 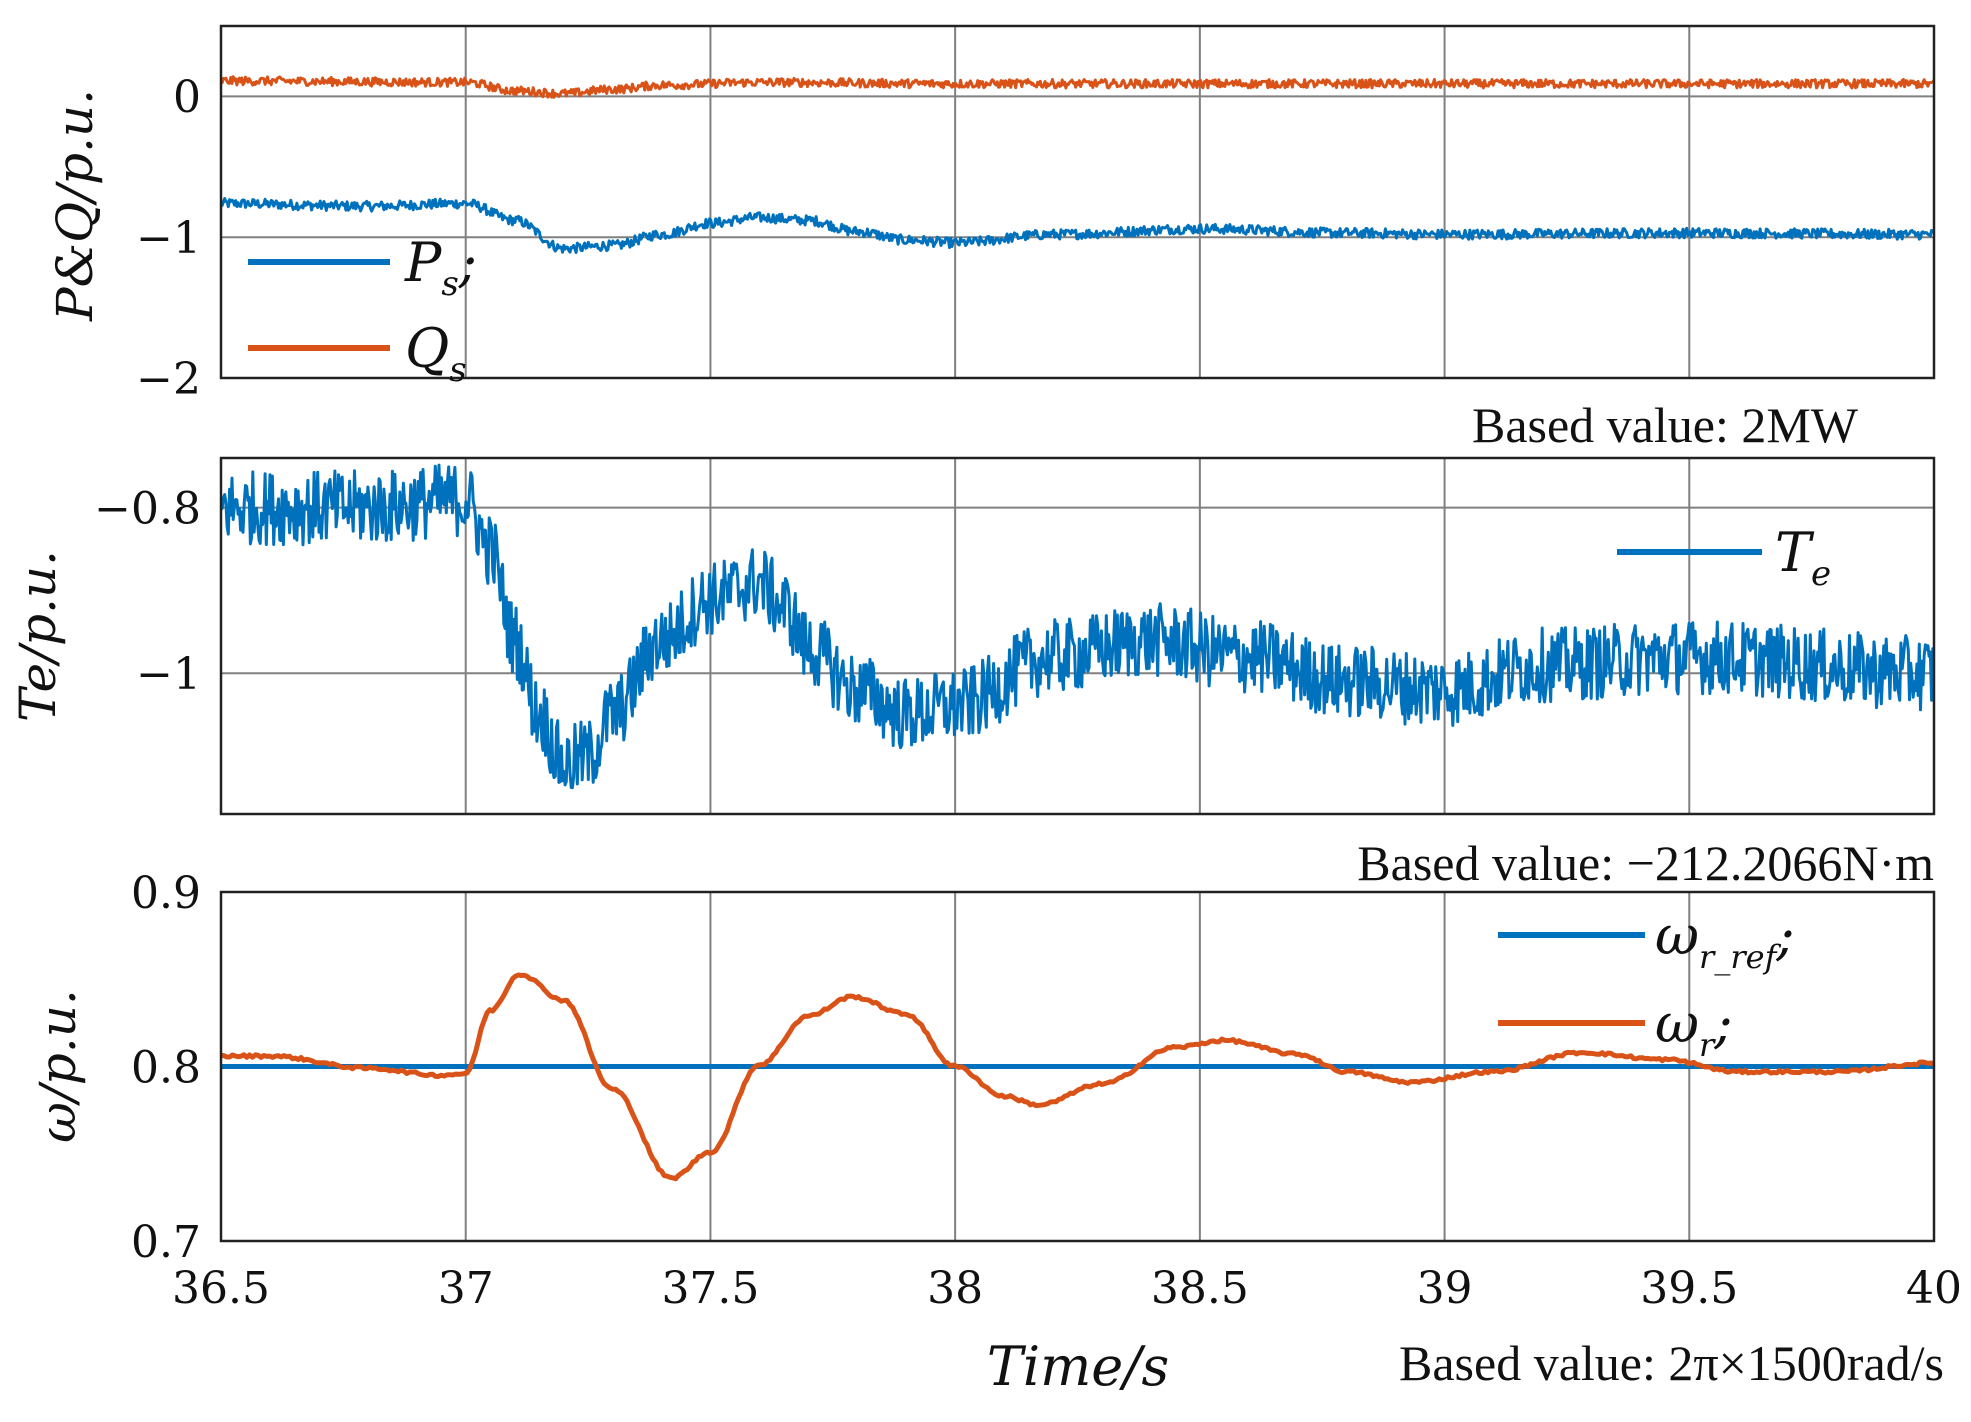 What do you see at coordinates (1445, 1288) in the screenshot?
I see `xtick-label-5: 39` at bounding box center [1445, 1288].